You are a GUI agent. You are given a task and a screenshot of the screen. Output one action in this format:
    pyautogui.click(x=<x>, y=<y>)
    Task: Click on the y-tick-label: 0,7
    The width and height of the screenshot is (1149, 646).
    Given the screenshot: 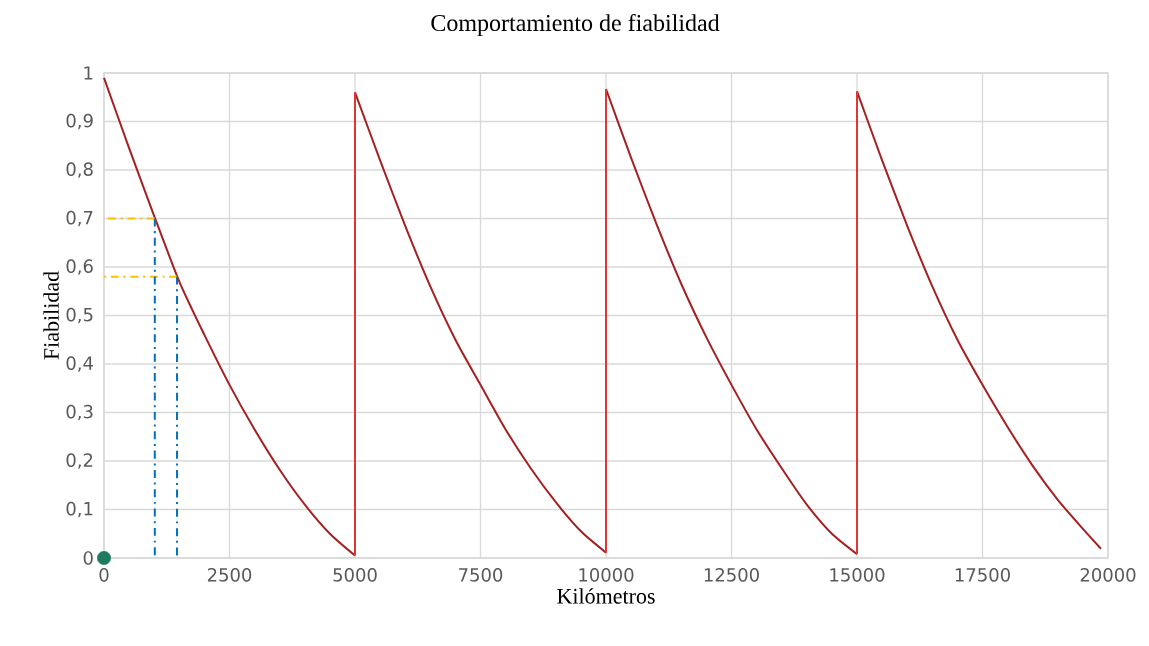 What is the action you would take?
    pyautogui.click(x=79, y=218)
    